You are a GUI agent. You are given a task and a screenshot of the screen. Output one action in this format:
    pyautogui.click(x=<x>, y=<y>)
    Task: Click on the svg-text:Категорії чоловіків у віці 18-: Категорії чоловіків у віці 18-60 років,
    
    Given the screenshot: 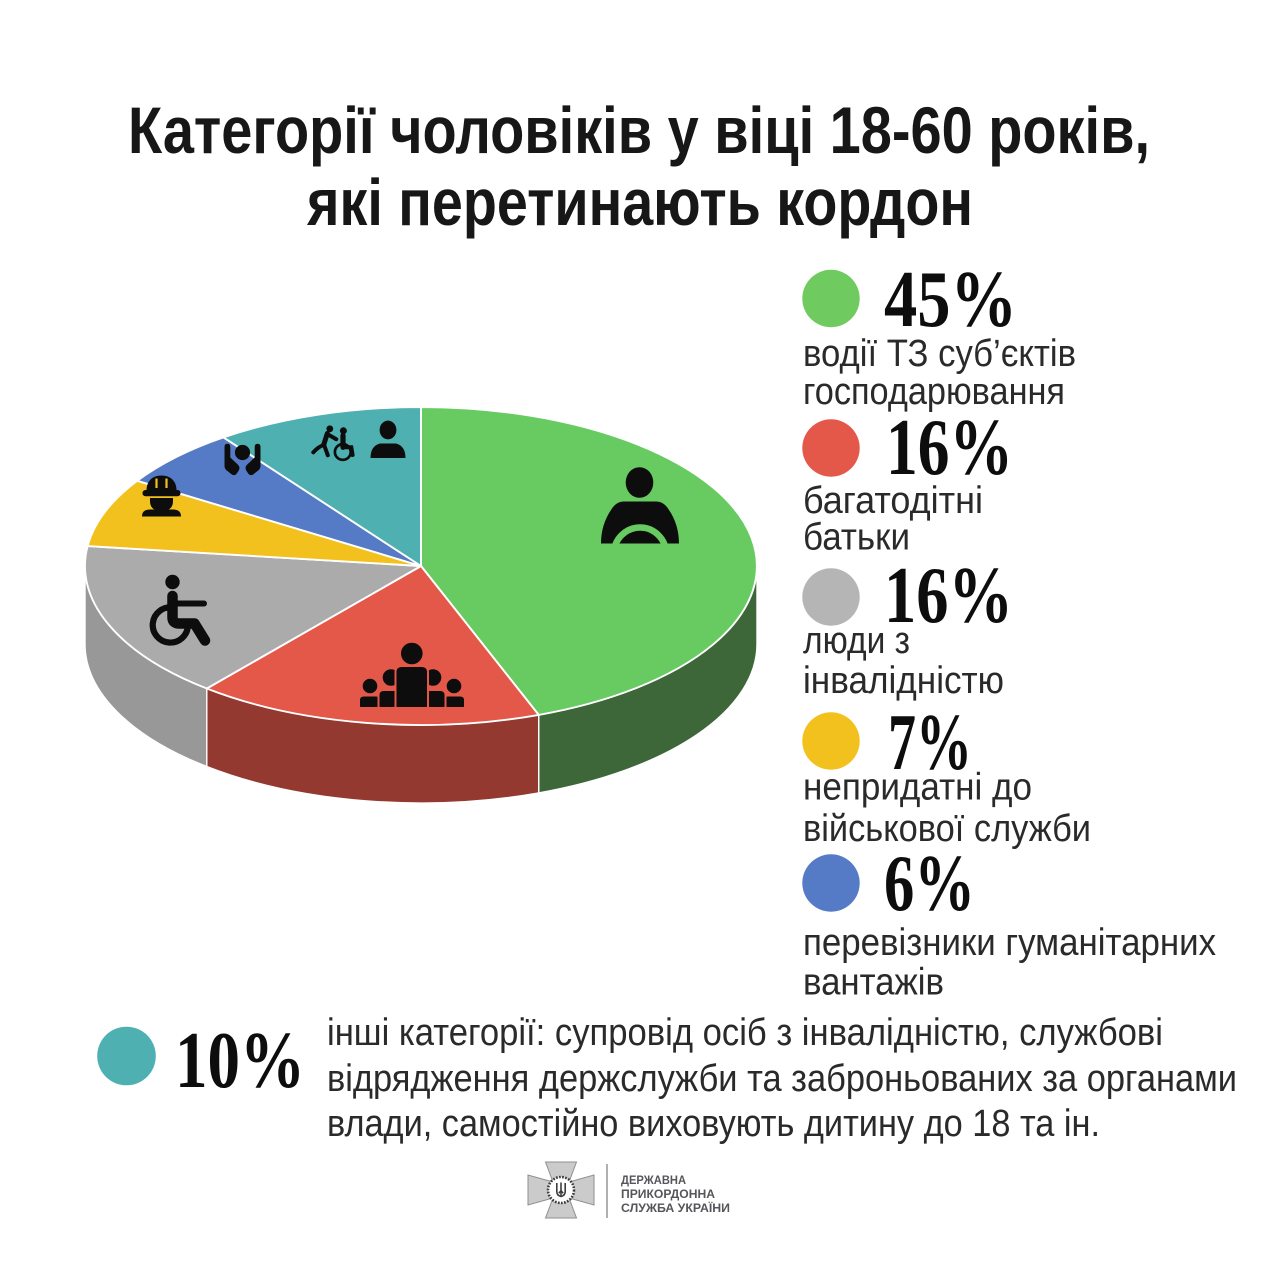 What is the action you would take?
    pyautogui.click(x=639, y=130)
    